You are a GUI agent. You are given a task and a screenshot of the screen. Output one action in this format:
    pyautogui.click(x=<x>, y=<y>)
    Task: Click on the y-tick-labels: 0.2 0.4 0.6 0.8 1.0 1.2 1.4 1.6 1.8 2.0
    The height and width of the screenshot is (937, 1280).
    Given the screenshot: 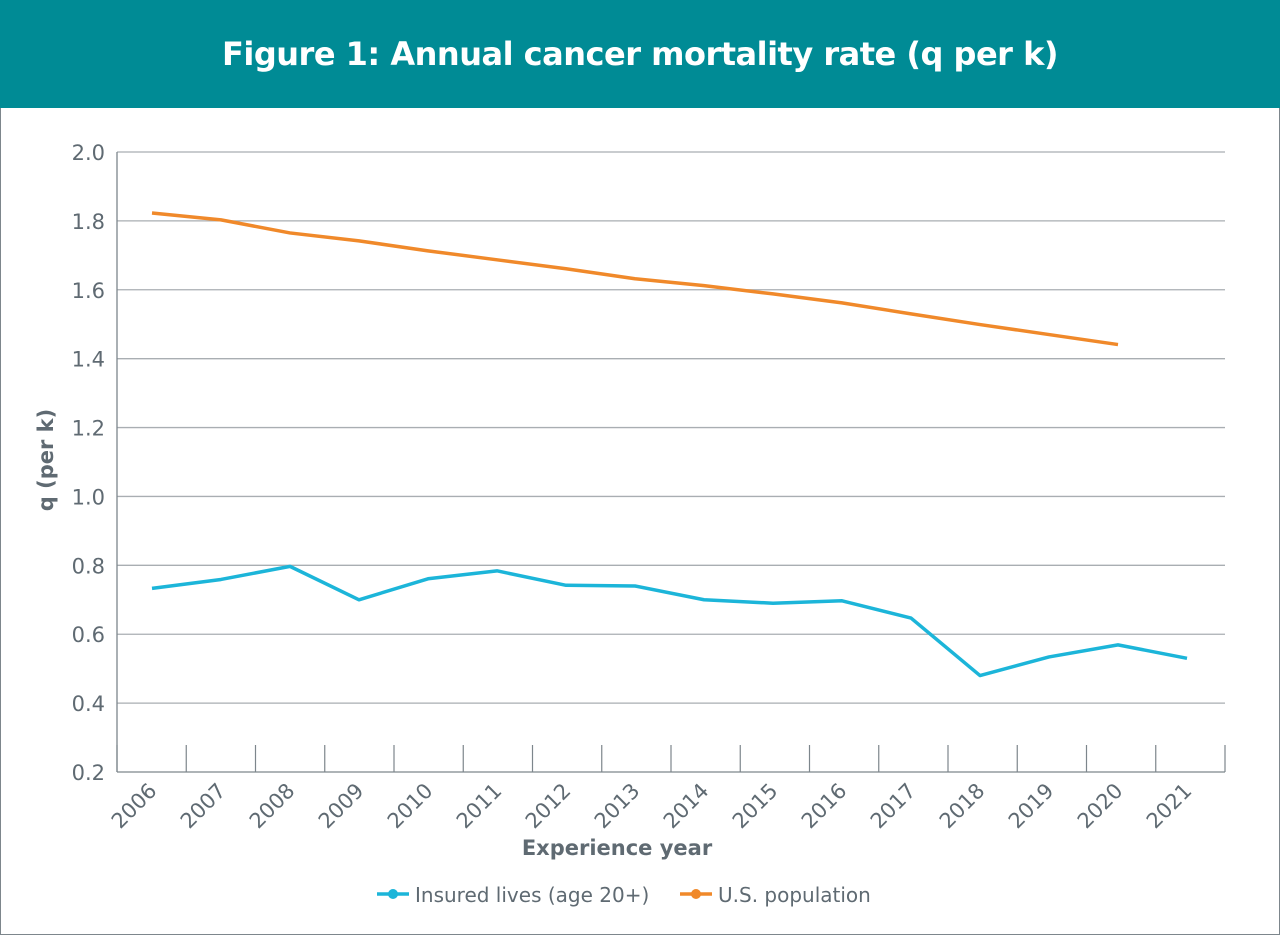 What is the action you would take?
    pyautogui.click(x=88, y=463)
    